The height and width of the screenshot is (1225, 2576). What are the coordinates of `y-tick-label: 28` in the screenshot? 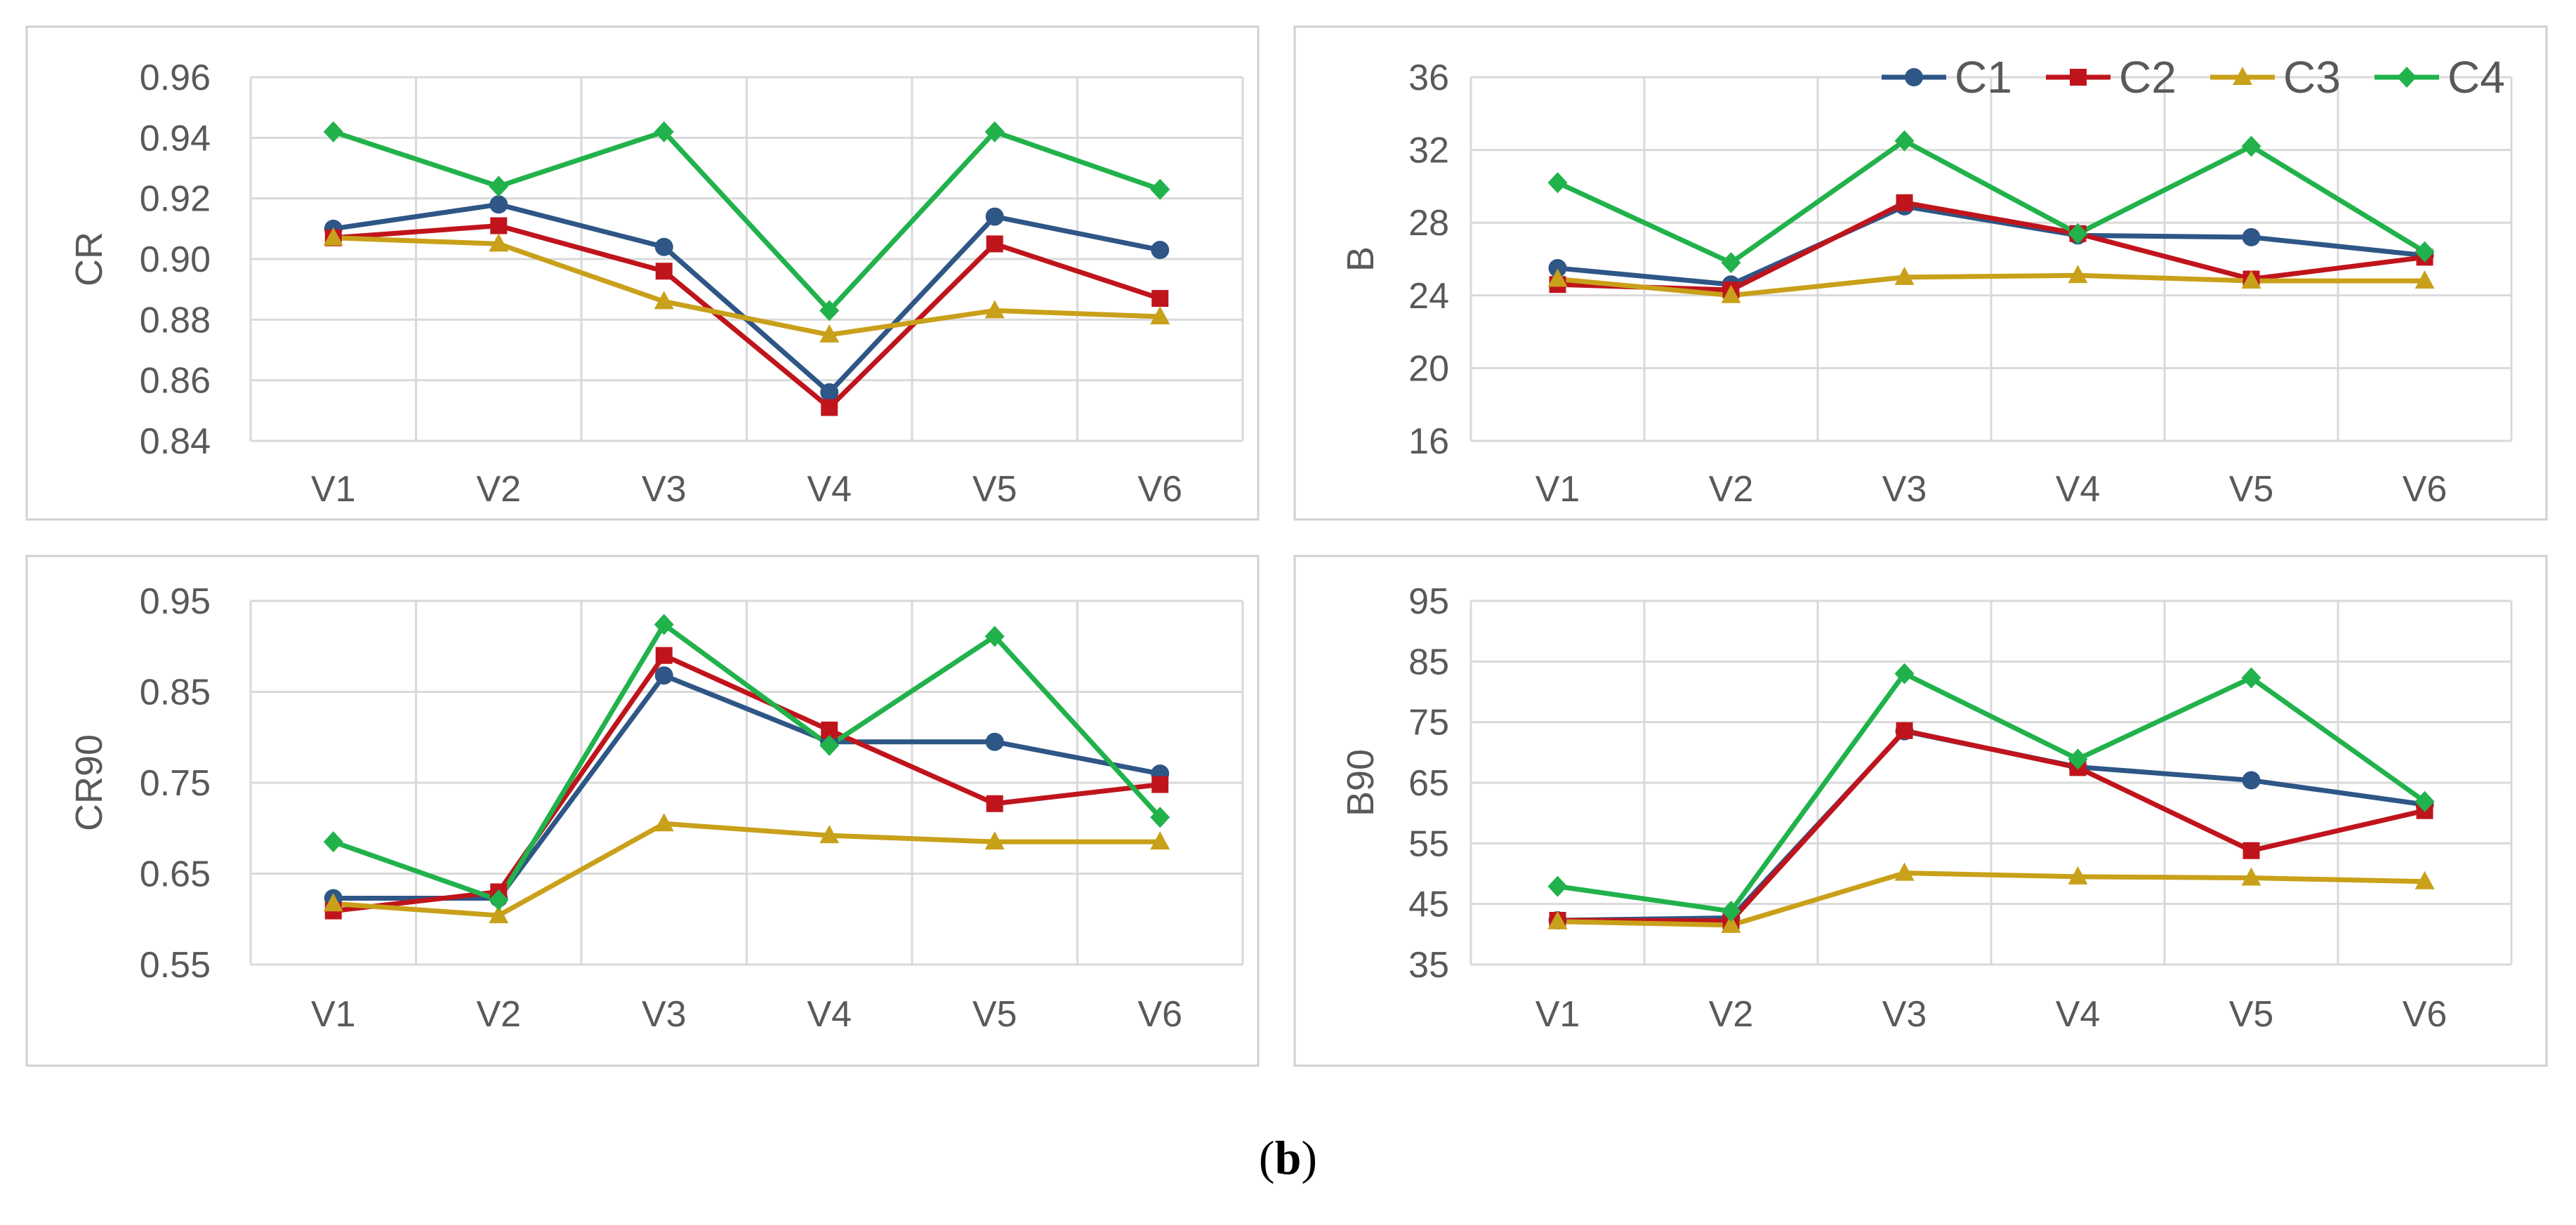 It's located at (1428, 224).